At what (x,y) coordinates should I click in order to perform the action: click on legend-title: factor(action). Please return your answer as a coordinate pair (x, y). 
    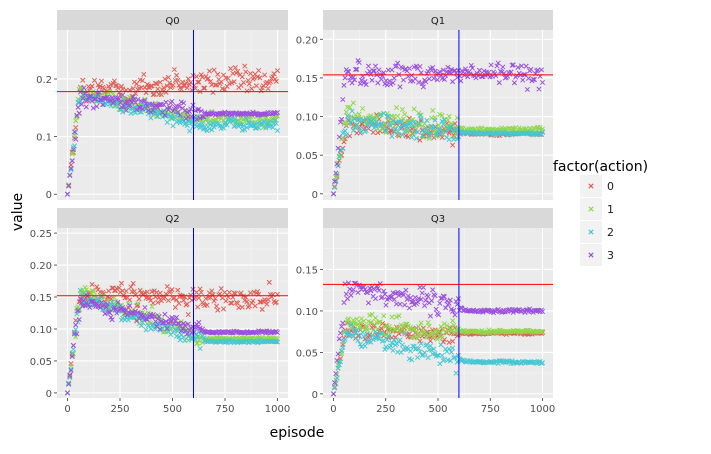
    Looking at the image, I should click on (600, 167).